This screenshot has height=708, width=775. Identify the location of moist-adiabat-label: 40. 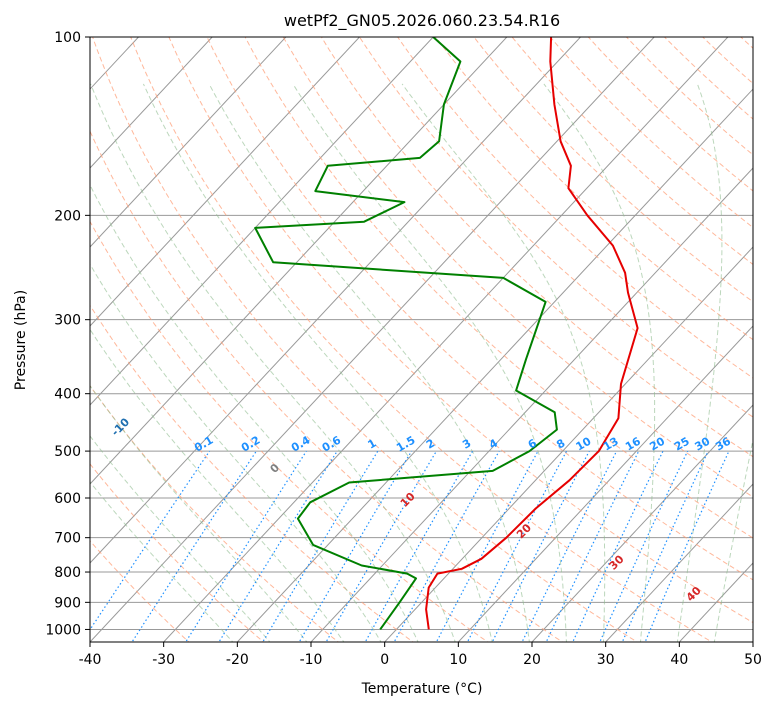
(694, 594).